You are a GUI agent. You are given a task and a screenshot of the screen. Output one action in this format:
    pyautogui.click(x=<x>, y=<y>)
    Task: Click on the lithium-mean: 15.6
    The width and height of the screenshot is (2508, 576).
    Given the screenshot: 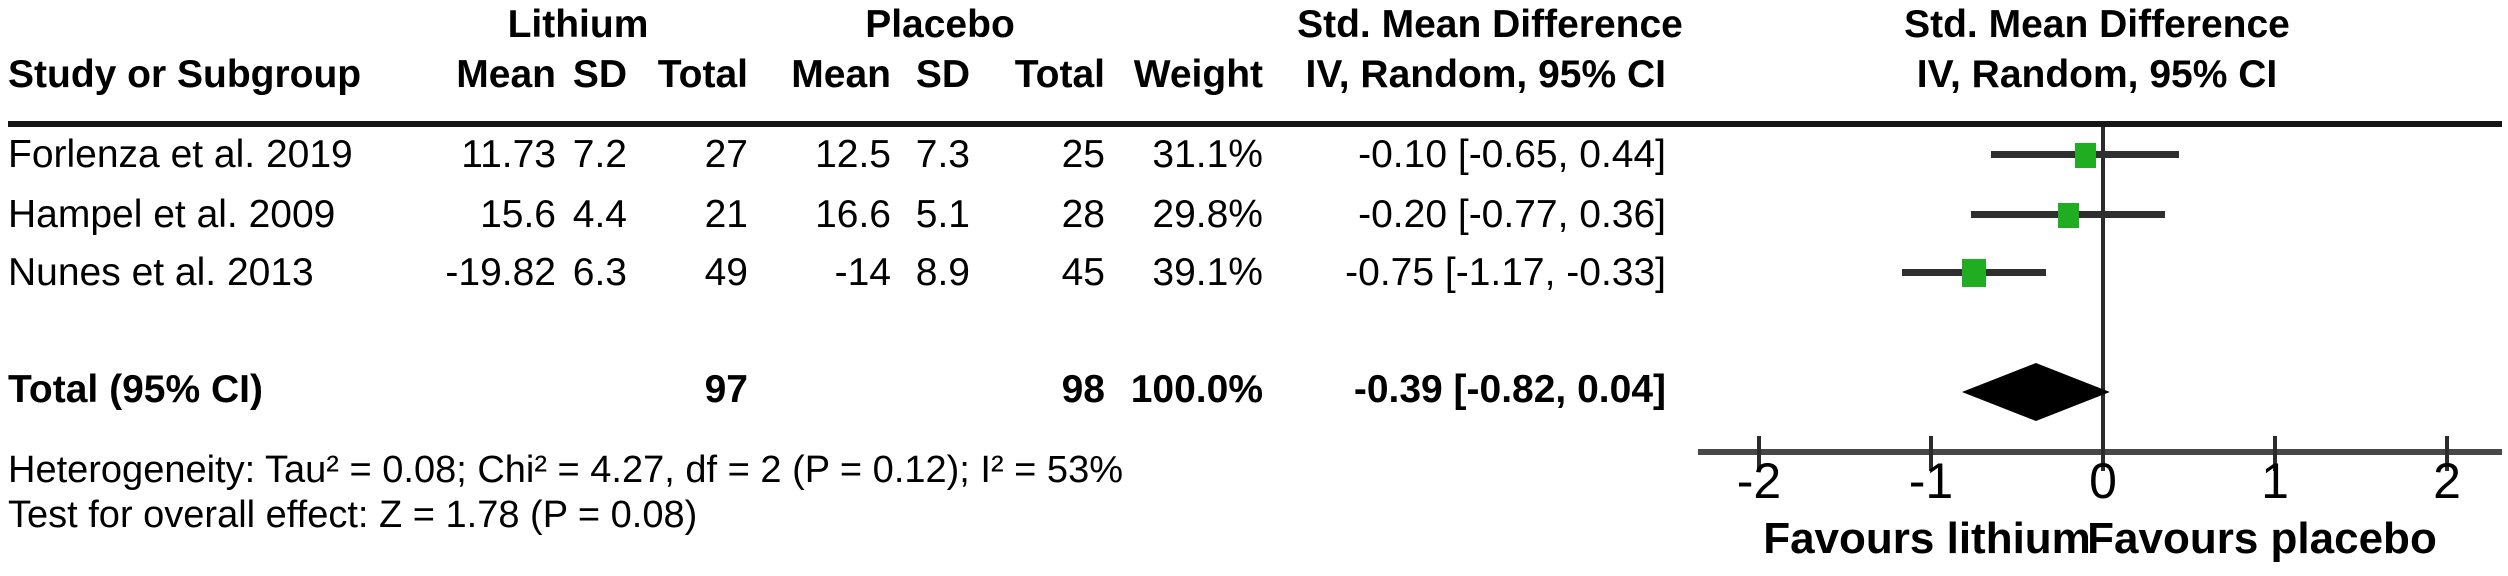 What is the action you would take?
    pyautogui.click(x=518, y=214)
    